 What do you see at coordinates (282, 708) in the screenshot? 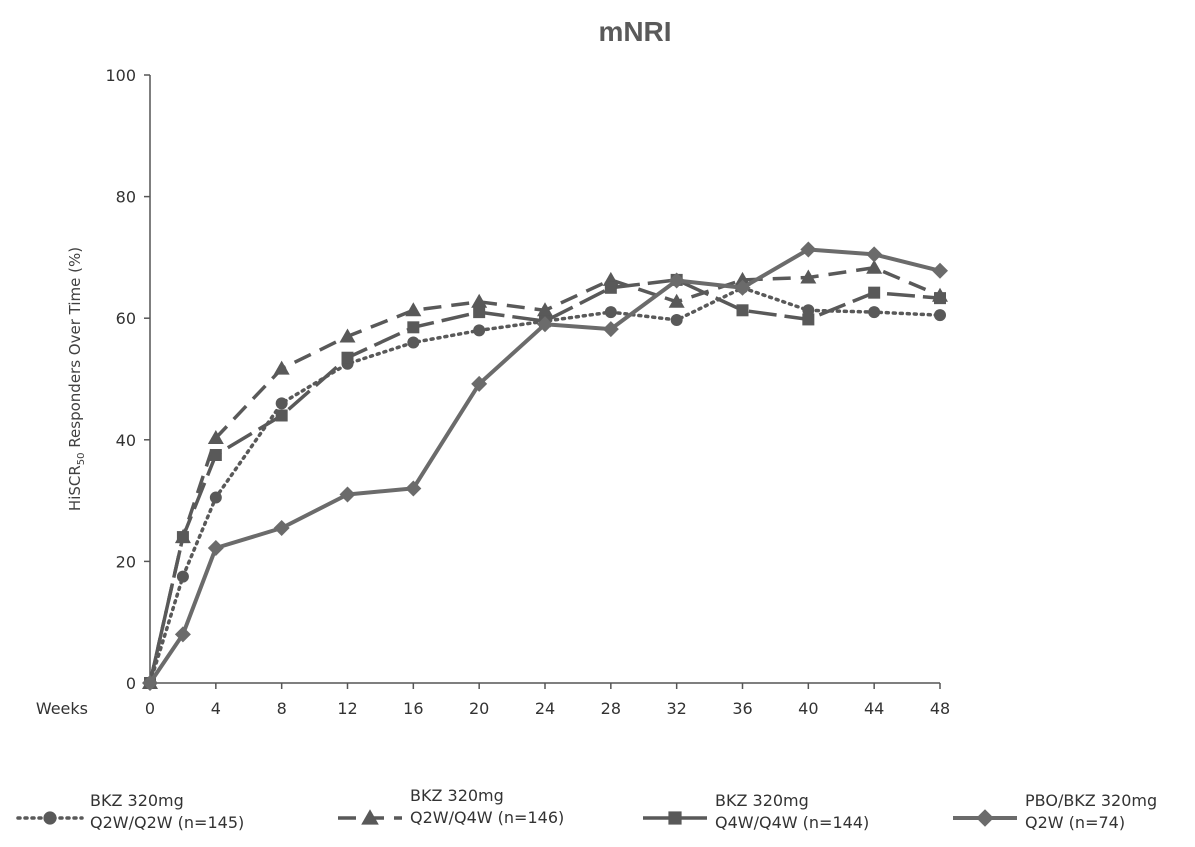
I see `x-tick-label: 8` at bounding box center [282, 708].